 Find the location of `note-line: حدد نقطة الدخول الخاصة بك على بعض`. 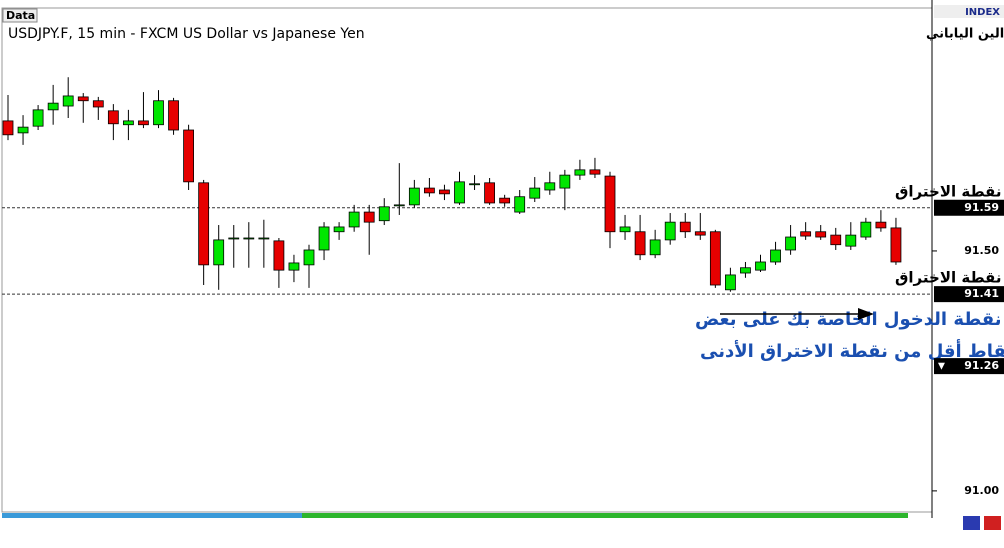

note-line: حدد نقطة الدخول الخاصة بك على بعض is located at coordinates (849, 319).